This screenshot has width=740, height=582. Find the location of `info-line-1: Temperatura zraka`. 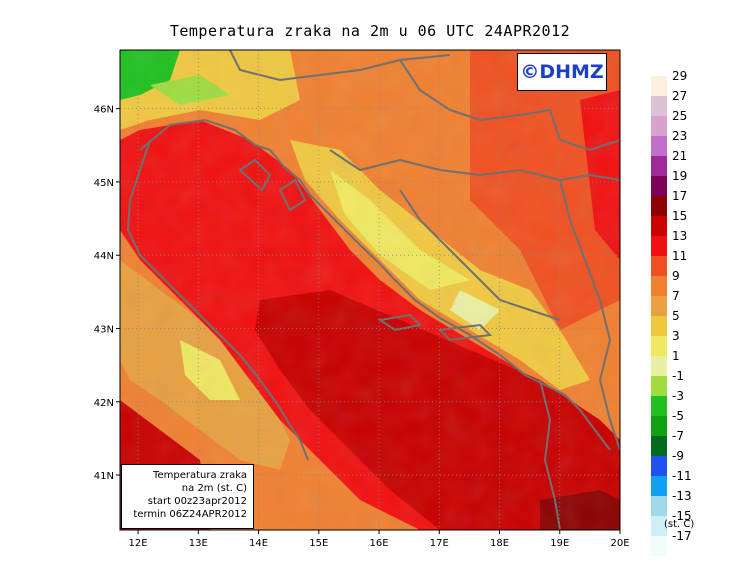

info-line-1: Temperatura zraka is located at coordinates (200, 475).